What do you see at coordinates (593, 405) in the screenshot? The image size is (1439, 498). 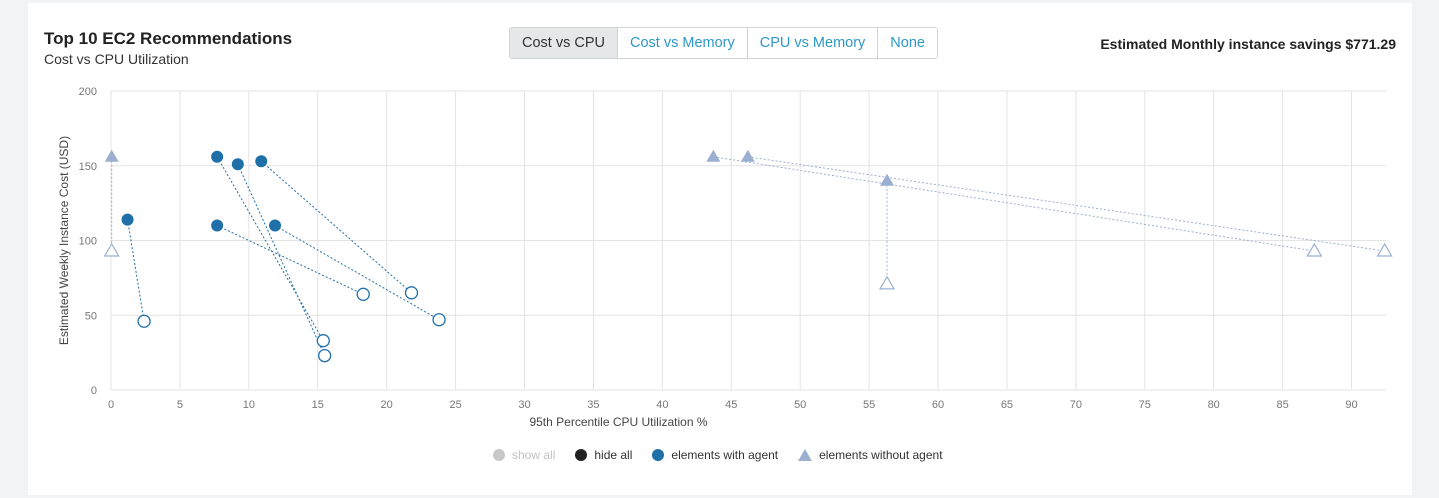 I see `x-tick-label: 35` at bounding box center [593, 405].